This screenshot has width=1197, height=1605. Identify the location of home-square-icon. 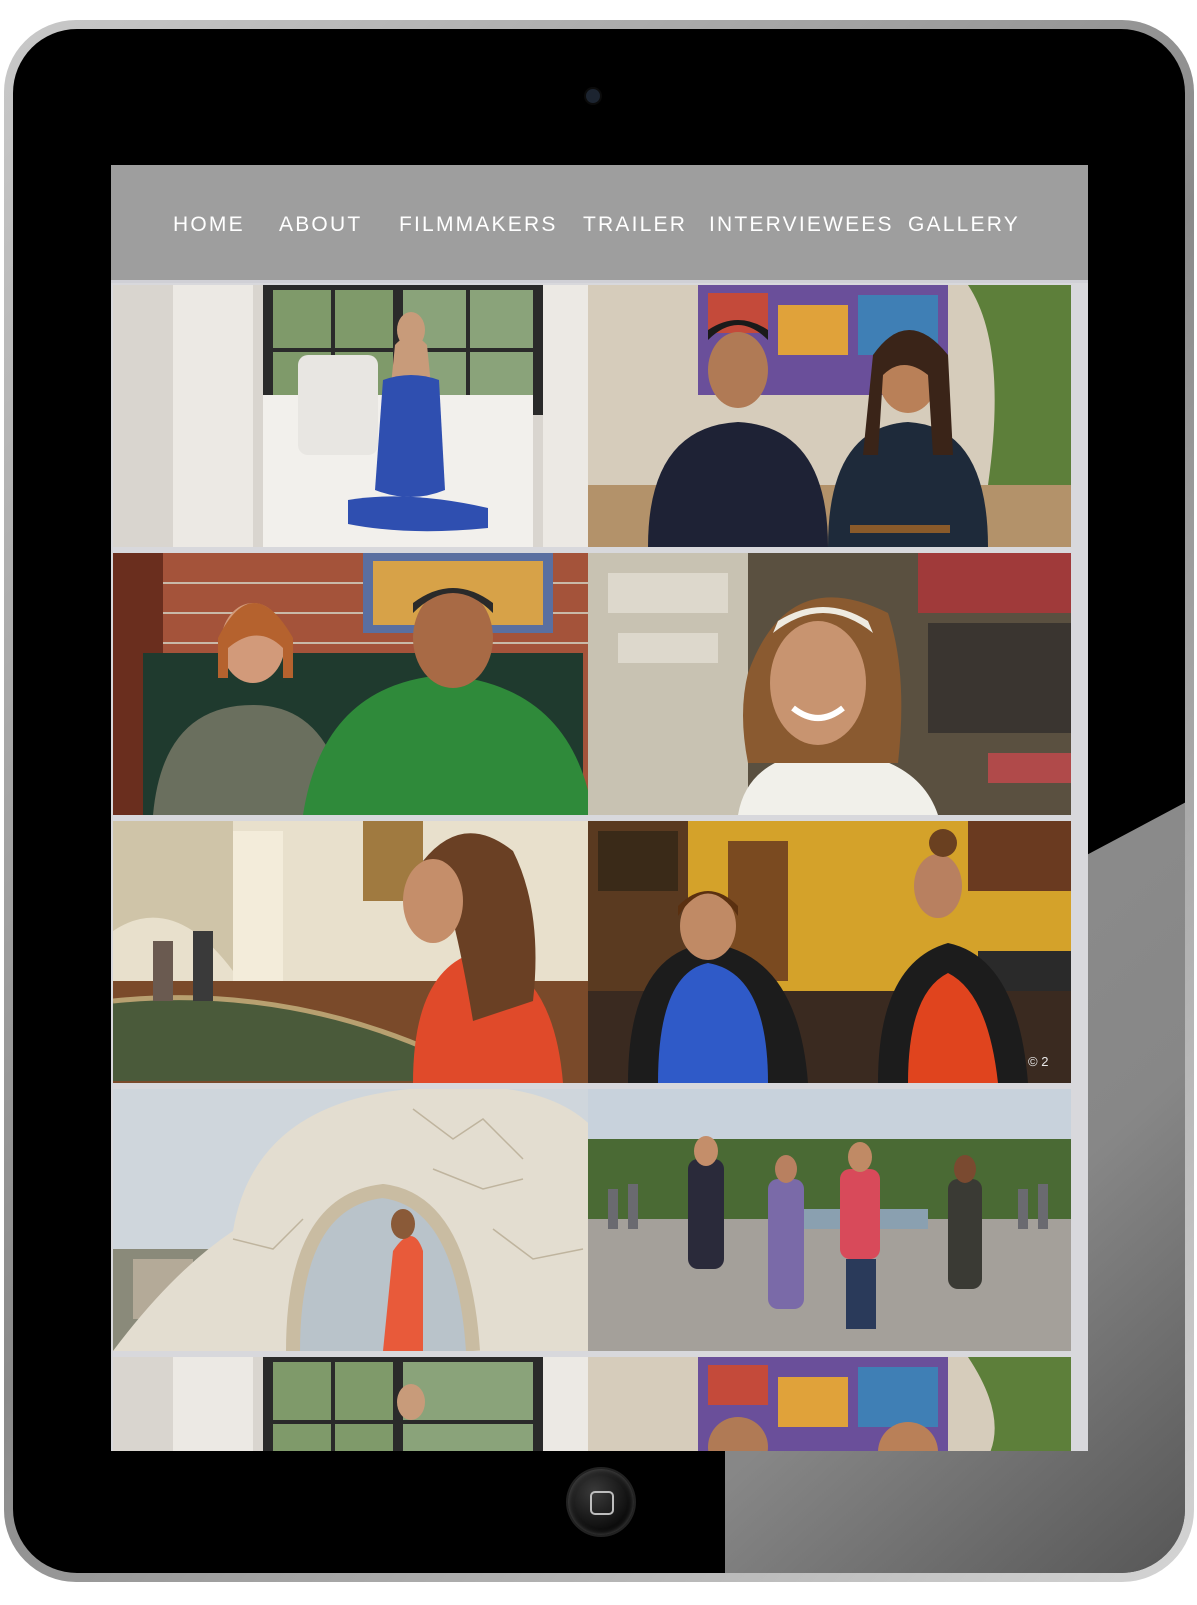
(602, 1503).